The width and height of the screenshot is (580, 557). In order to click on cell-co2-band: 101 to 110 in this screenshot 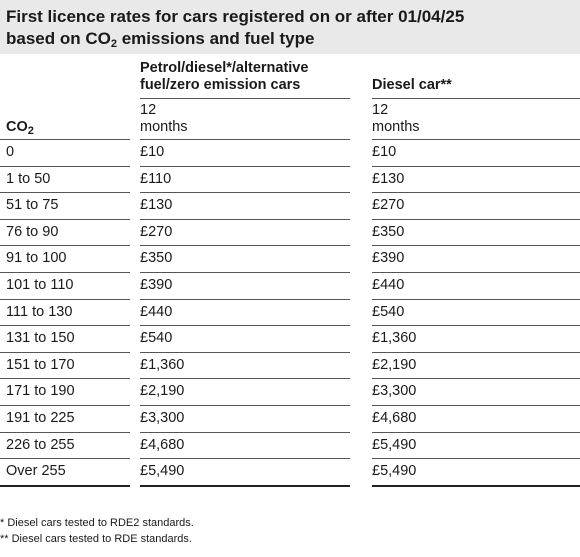, I will do `click(40, 285)`.